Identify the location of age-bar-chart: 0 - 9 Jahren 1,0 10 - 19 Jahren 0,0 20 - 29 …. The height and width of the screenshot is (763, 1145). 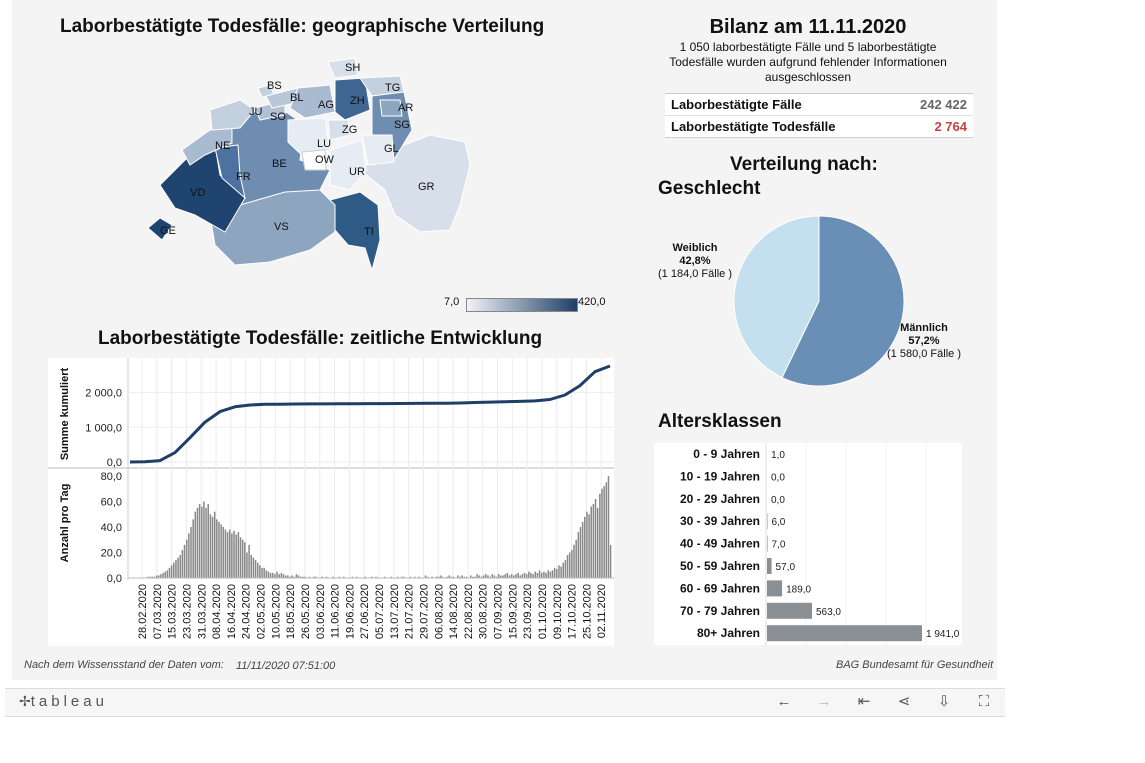
(808, 544).